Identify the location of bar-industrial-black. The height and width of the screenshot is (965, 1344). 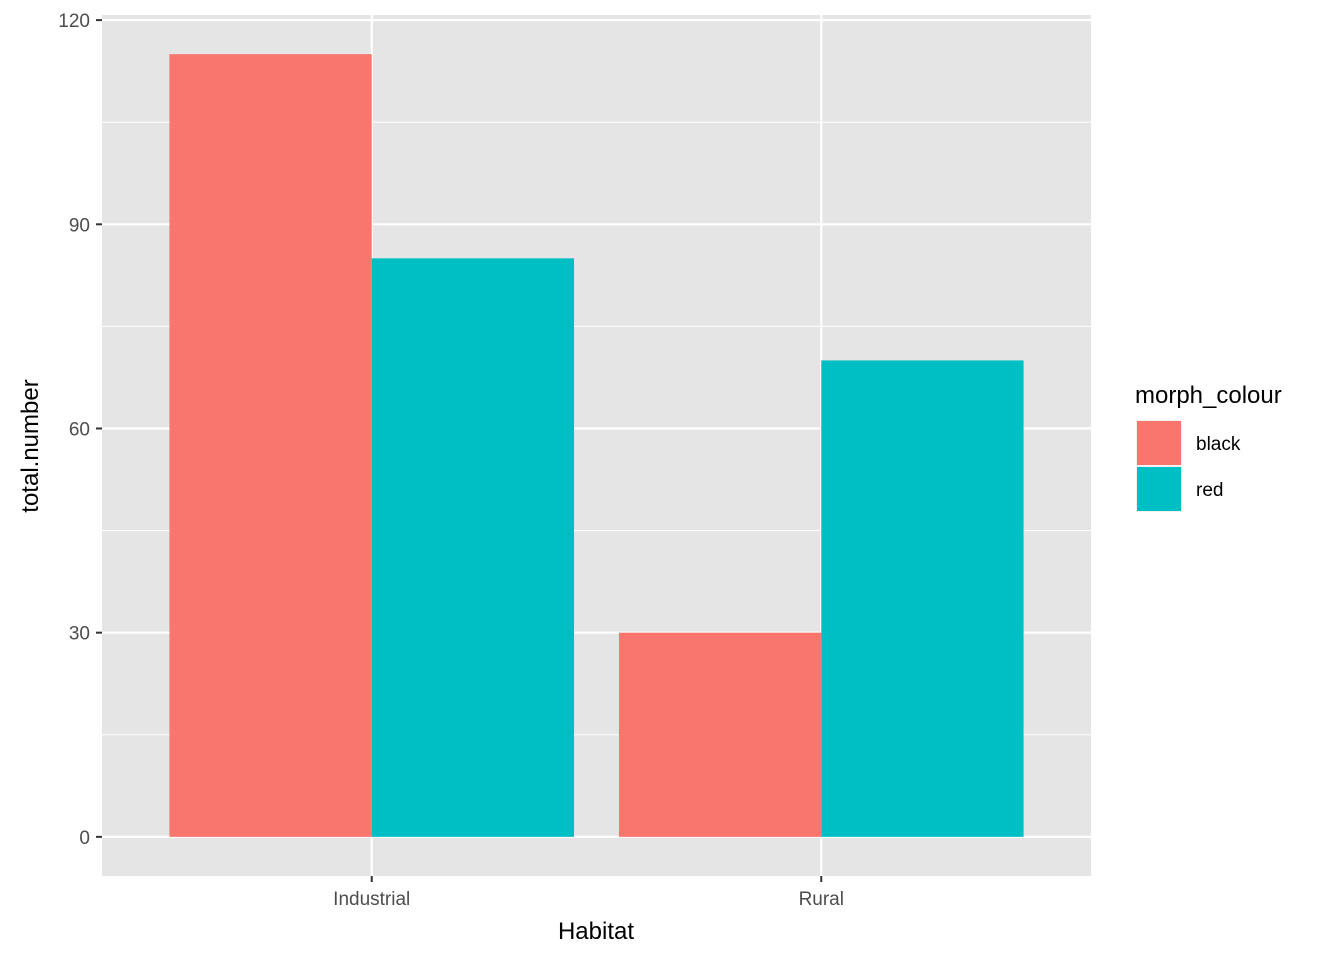
(270, 445).